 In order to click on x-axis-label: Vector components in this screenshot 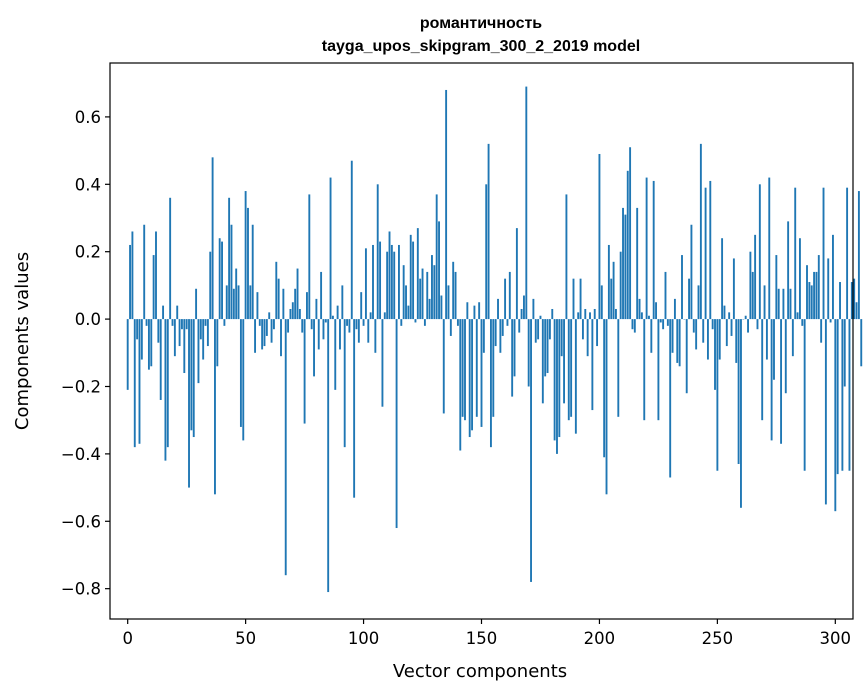, I will do `click(480, 671)`.